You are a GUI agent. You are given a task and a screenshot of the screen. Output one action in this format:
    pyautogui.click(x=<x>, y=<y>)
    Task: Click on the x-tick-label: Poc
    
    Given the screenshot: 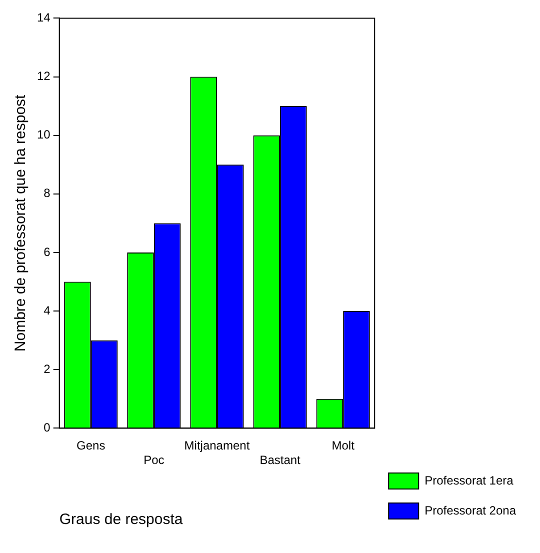 What is the action you would take?
    pyautogui.click(x=154, y=460)
    